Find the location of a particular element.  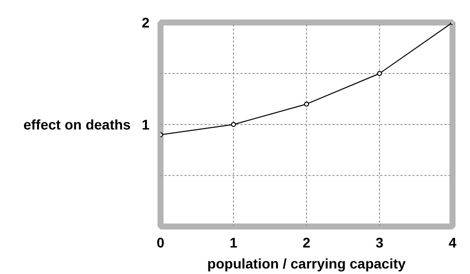

x-tick-label: 0 is located at coordinates (160, 242).